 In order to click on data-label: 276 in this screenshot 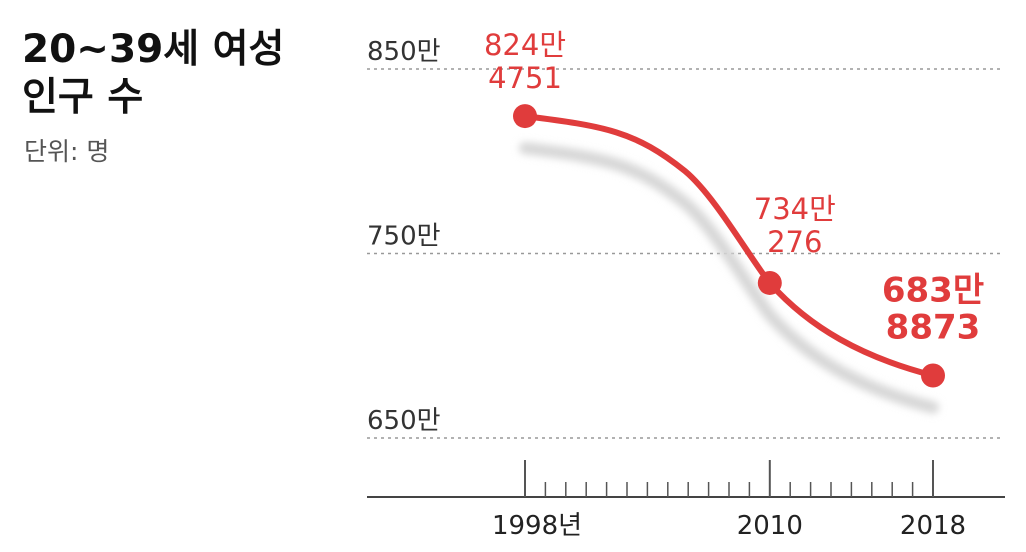, I will do `click(794, 242)`.